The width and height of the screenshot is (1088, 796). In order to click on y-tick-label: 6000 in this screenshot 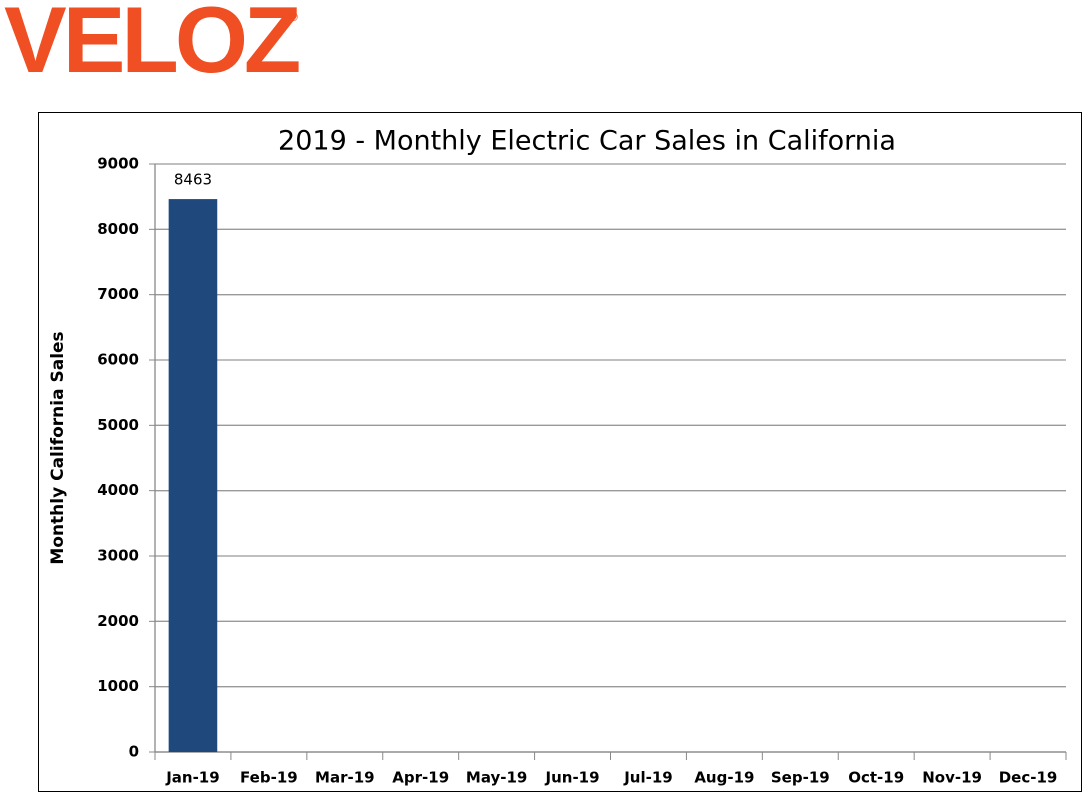, I will do `click(118, 360)`.